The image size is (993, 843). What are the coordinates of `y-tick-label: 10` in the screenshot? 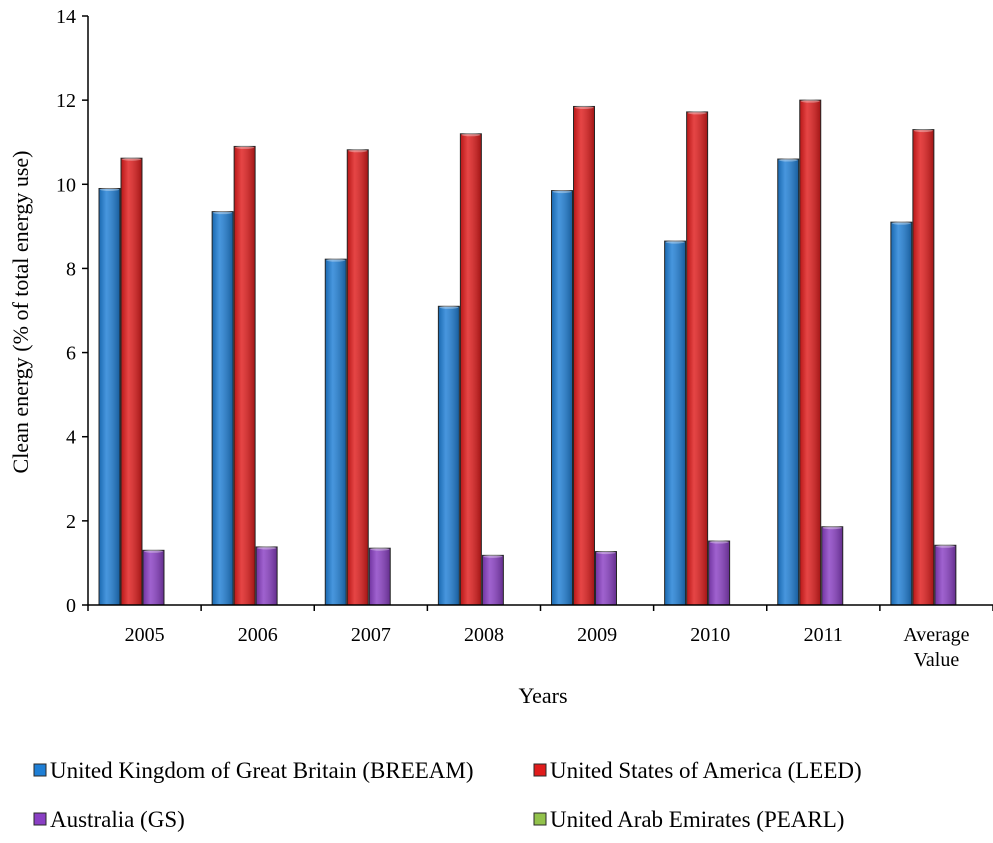 It's located at (66, 185).